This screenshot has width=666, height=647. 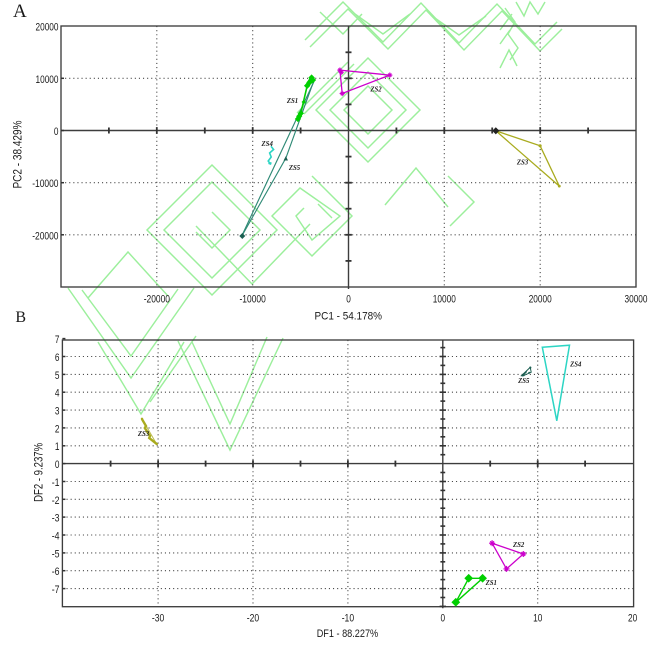 What do you see at coordinates (56, 519) in the screenshot?
I see `svg-text: -3` at bounding box center [56, 519].